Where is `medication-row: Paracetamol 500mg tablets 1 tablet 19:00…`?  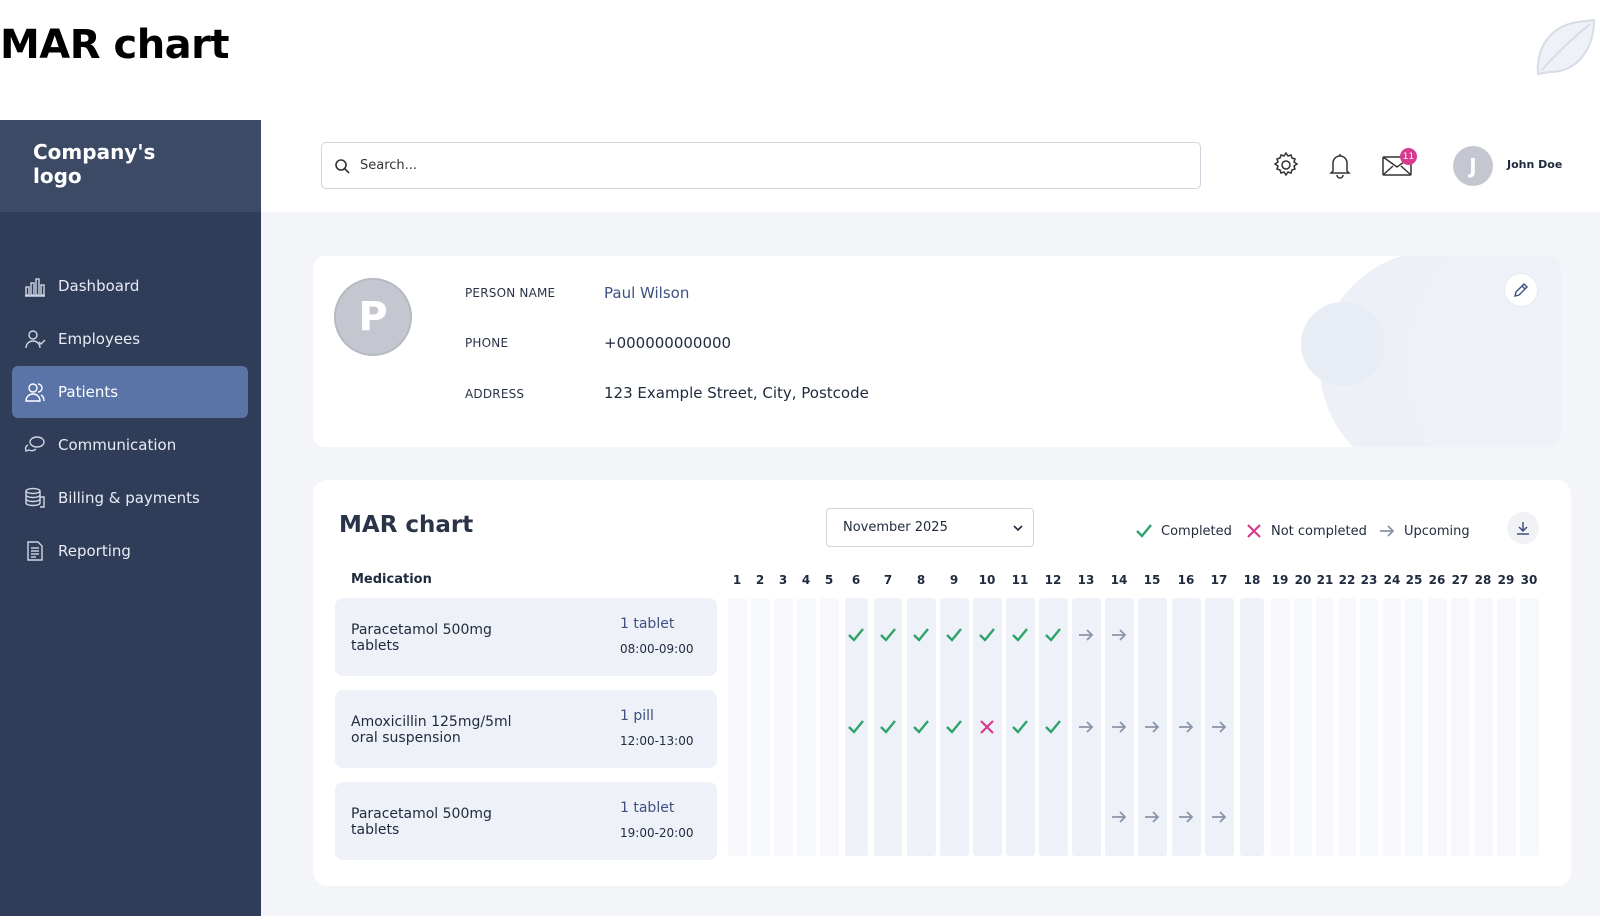 medication-row: Paracetamol 500mg tablets 1 tablet 19:00… is located at coordinates (526, 821).